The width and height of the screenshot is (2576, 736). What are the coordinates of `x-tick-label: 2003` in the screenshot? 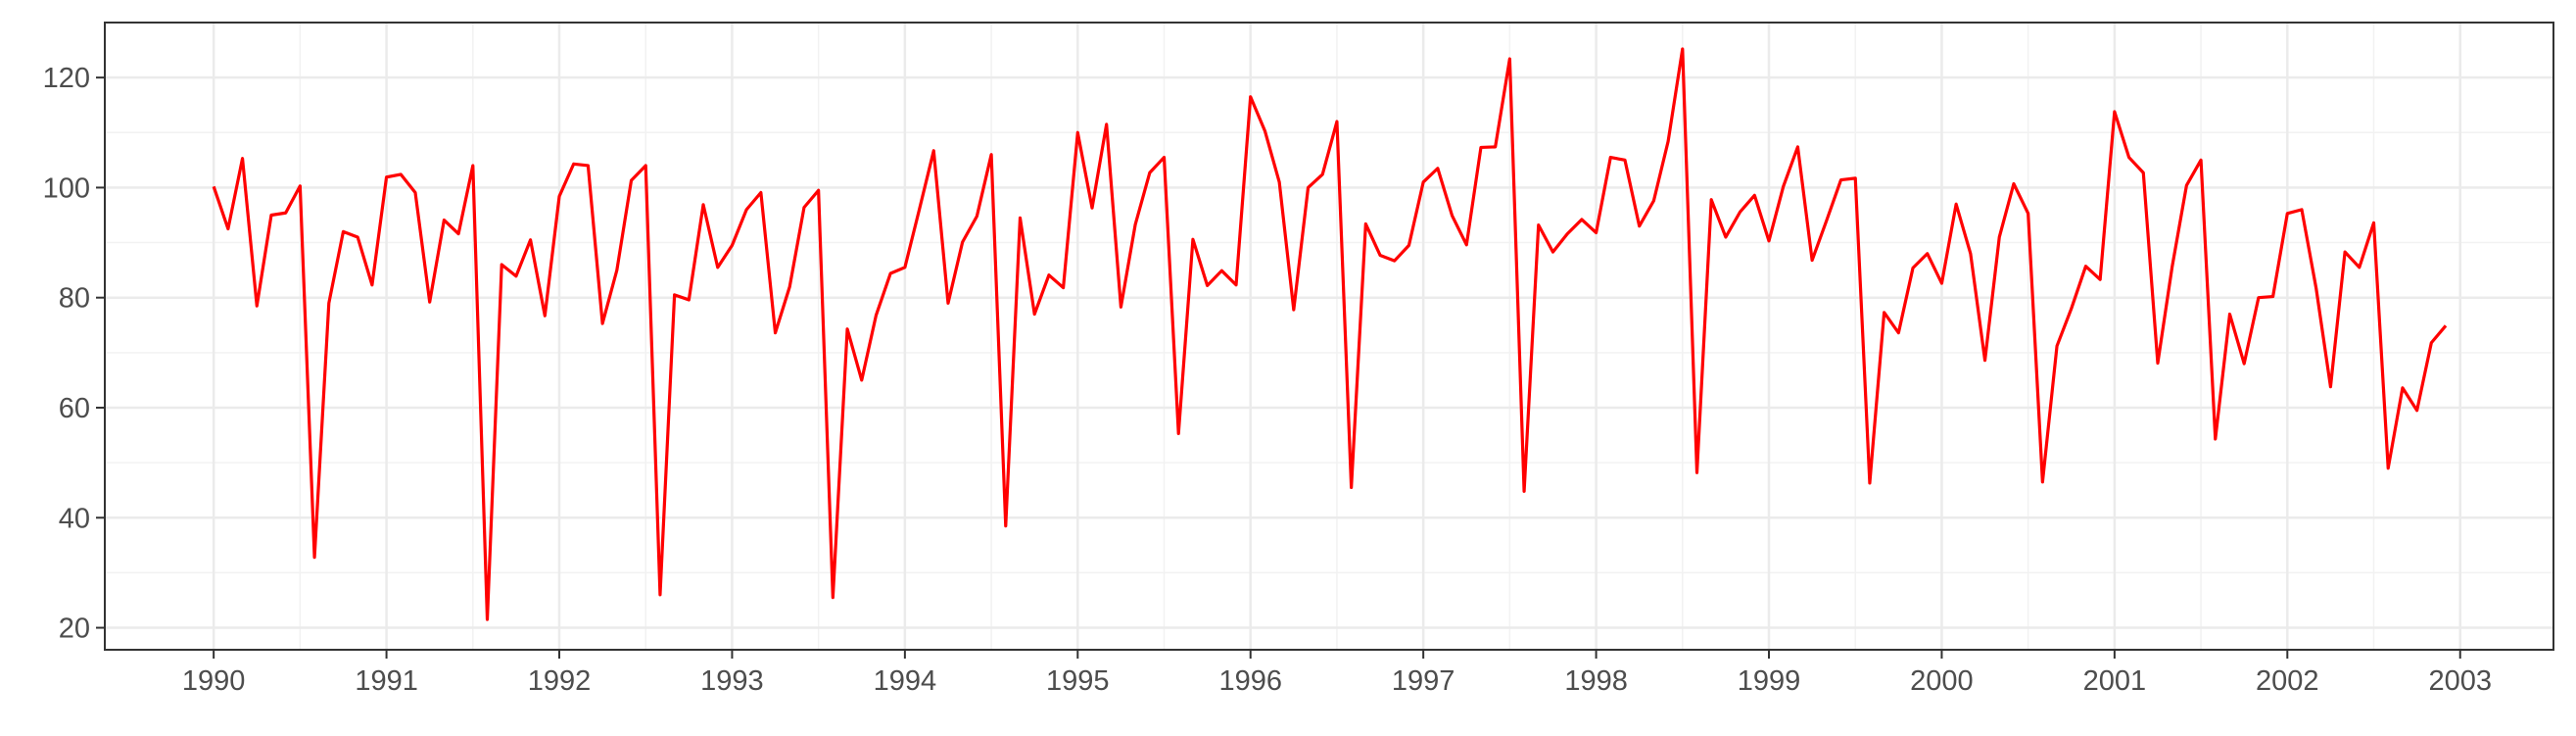 It's located at (2460, 681).